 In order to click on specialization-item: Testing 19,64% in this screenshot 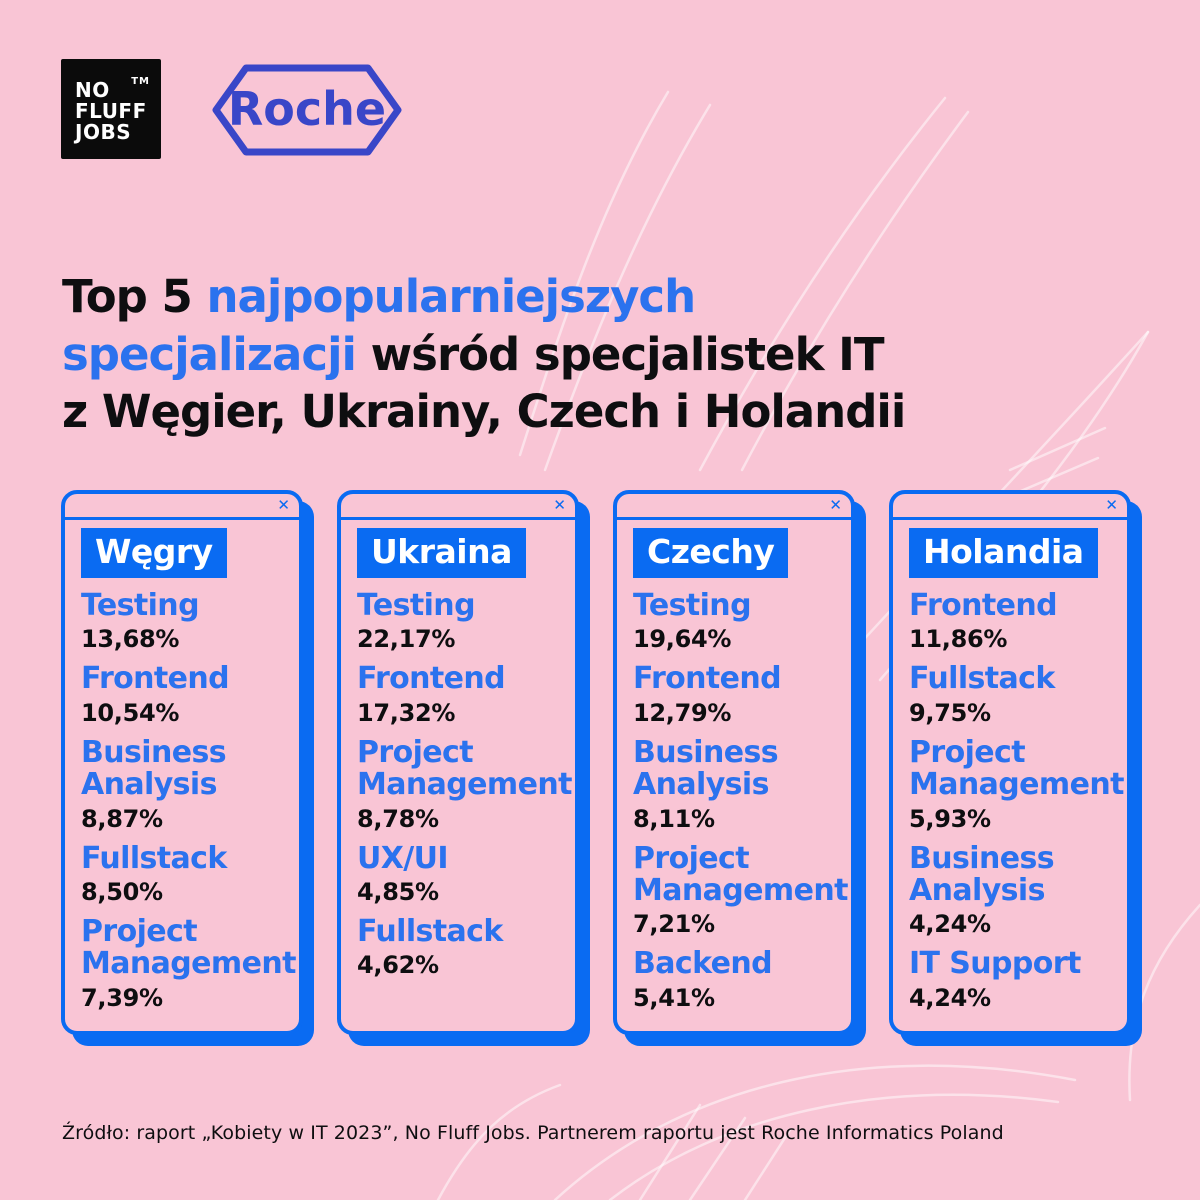, I will do `click(735, 621)`.